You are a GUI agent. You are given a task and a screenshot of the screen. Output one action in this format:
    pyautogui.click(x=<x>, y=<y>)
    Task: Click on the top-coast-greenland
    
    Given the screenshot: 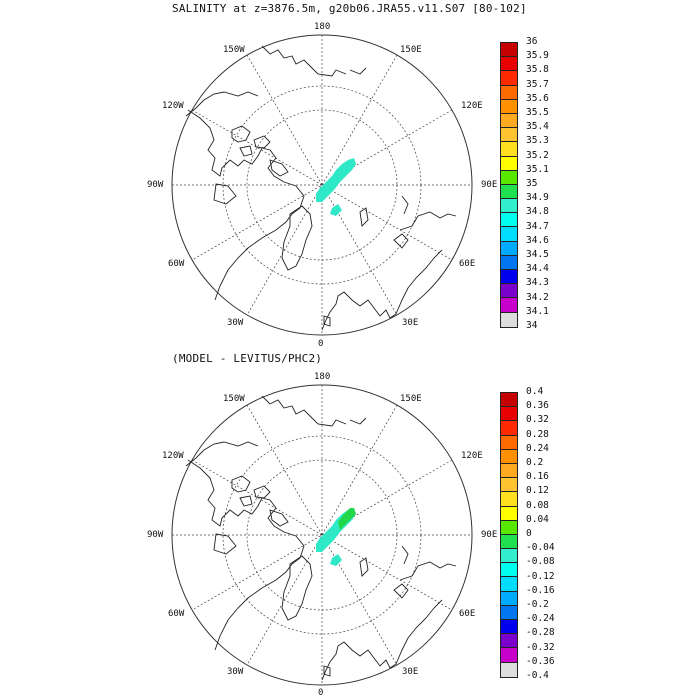 What is the action you would take?
    pyautogui.click(x=297, y=238)
    